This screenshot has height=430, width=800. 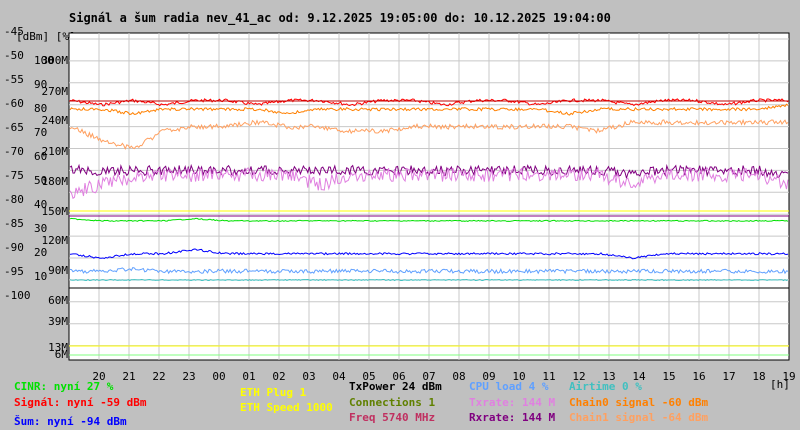 What do you see at coordinates (728, 376) in the screenshot?
I see `x-tick-label: 17` at bounding box center [728, 376].